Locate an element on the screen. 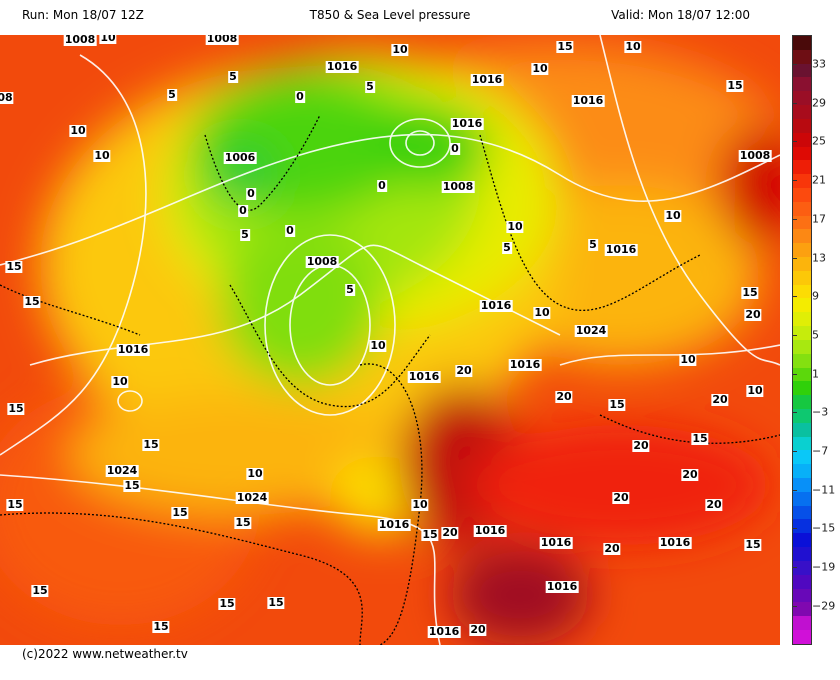 The image size is (840, 680). colorbar-tick-label: 13 is located at coordinates (819, 257).